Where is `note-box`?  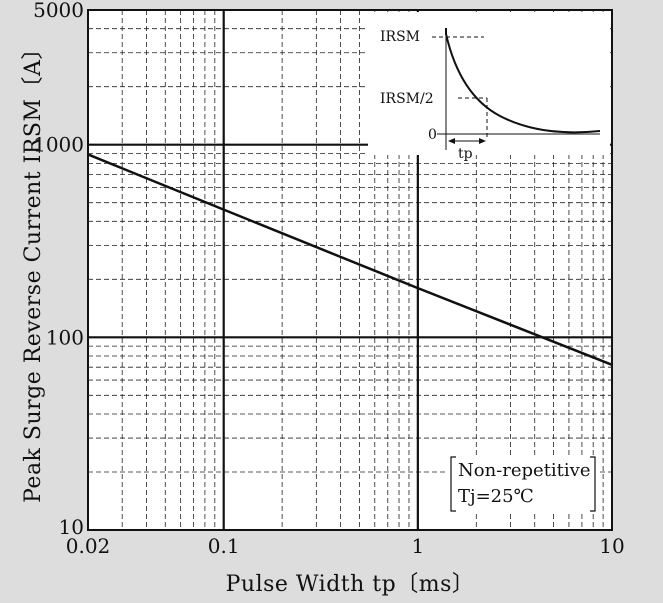 note-box is located at coordinates (523, 484).